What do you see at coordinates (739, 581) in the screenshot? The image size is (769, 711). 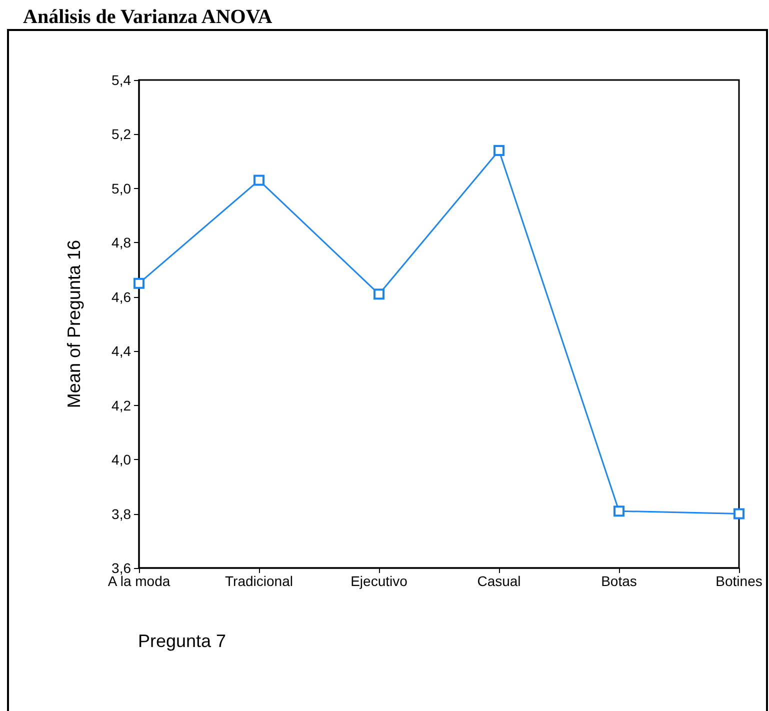 I see `x-tick-label: Botines` at bounding box center [739, 581].